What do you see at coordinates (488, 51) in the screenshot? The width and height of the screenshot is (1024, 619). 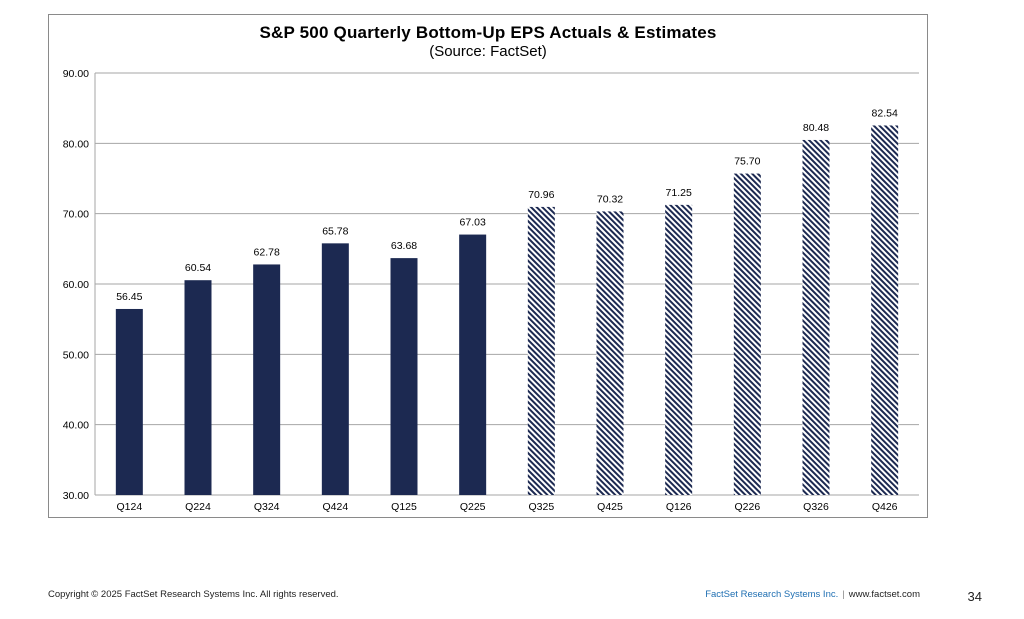 I see `chart-subtitle: (Source: FactSet)` at bounding box center [488, 51].